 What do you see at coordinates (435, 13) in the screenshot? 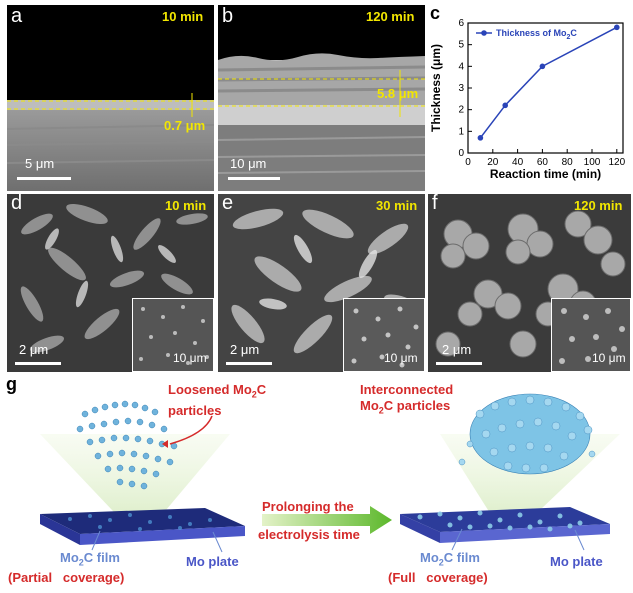
I see `panel-label-c: c` at bounding box center [435, 13].